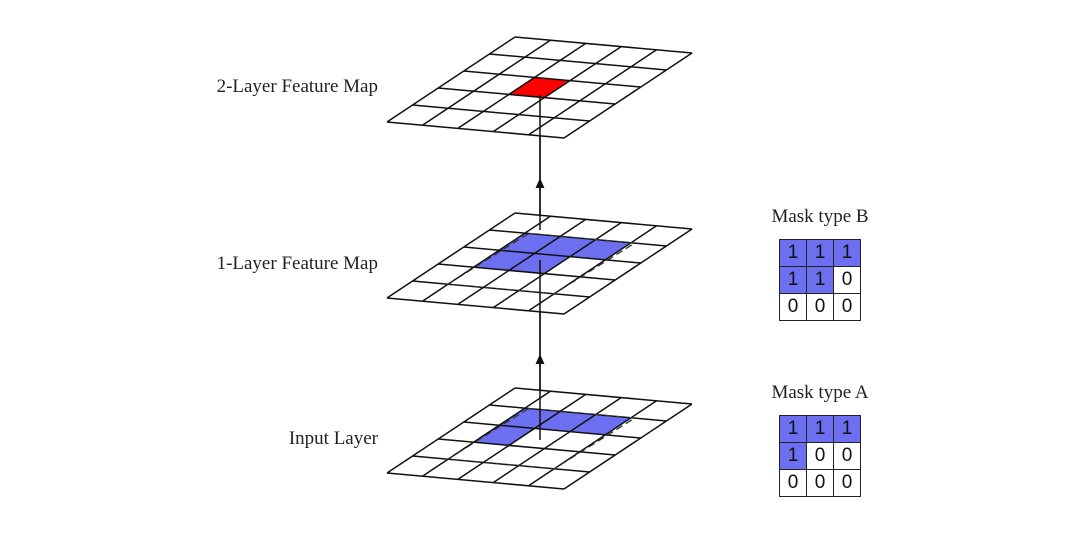  I want to click on layer-label-input: Input Layer, so click(333, 438).